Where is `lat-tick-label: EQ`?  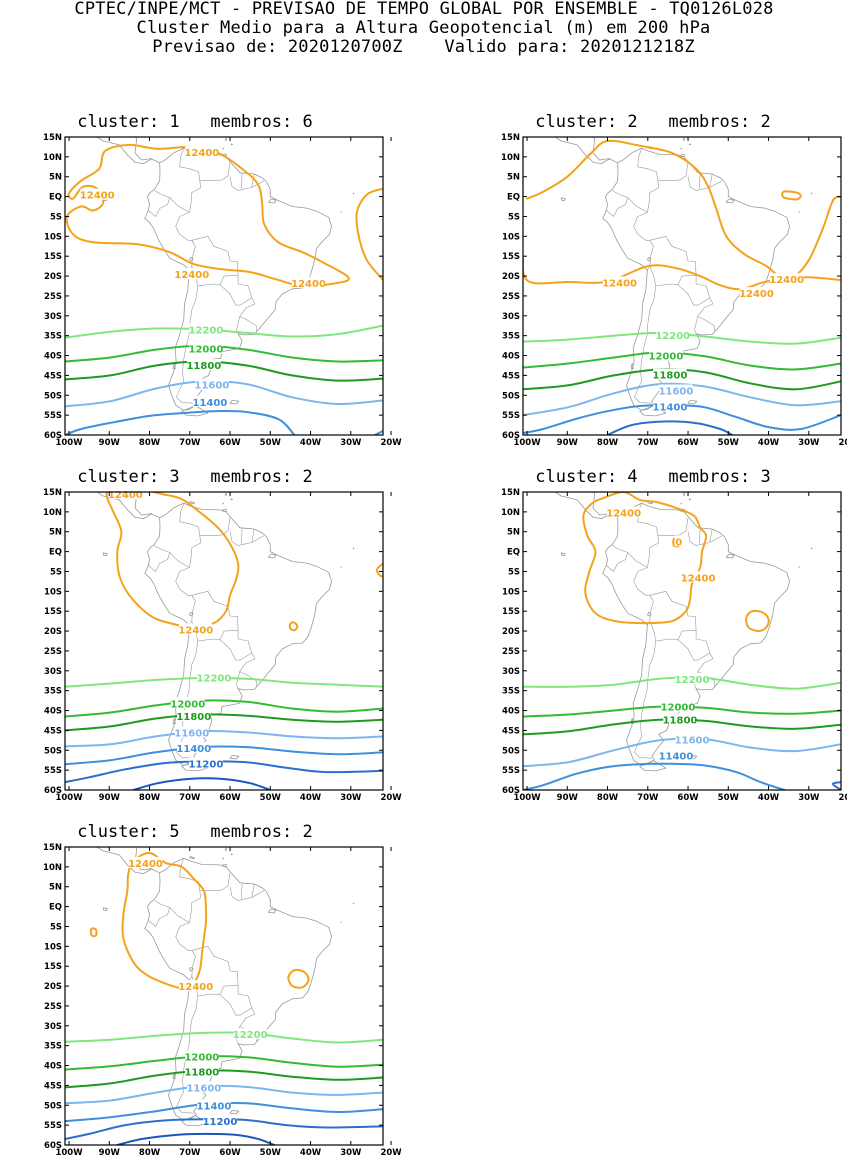
lat-tick-label: EQ is located at coordinates (513, 198).